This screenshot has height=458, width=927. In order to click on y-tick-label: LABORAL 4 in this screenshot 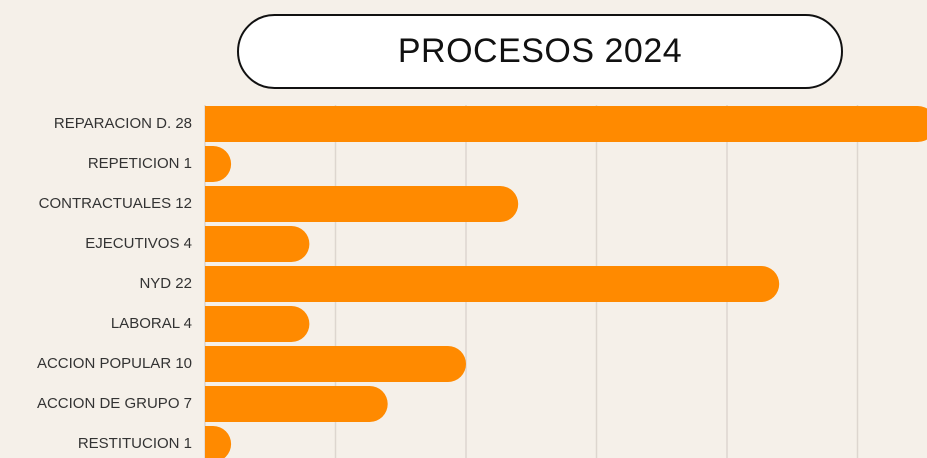, I will do `click(151, 323)`.